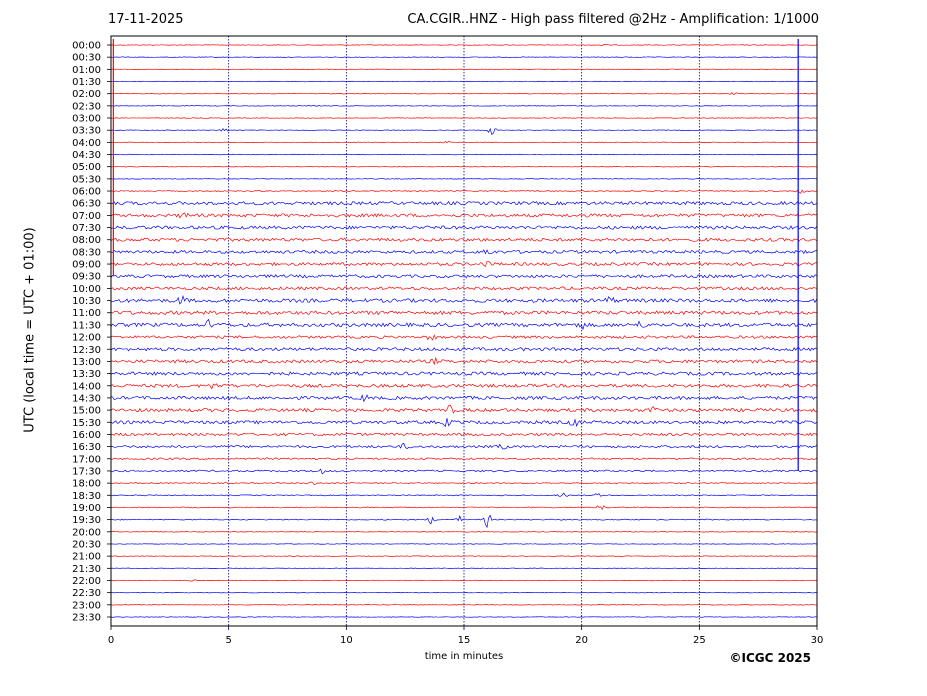 This screenshot has width=927, height=696. What do you see at coordinates (86, 179) in the screenshot?
I see `row-label-0530: 05:30` at bounding box center [86, 179].